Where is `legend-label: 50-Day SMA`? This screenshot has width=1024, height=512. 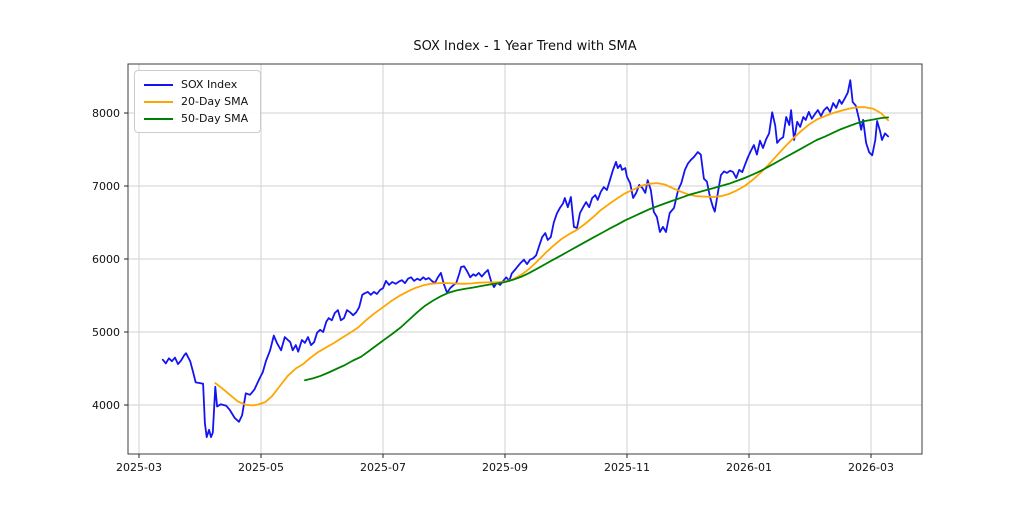
legend-label: 50-Day SMA is located at coordinates (215, 118).